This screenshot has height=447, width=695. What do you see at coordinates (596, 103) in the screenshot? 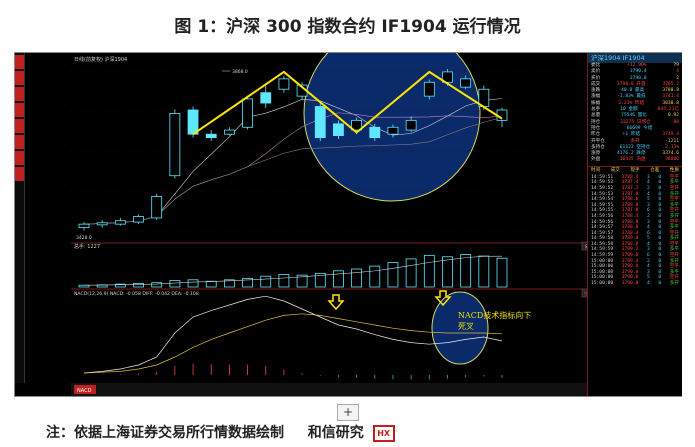
I see `quote-key: 振幅` at bounding box center [596, 103].